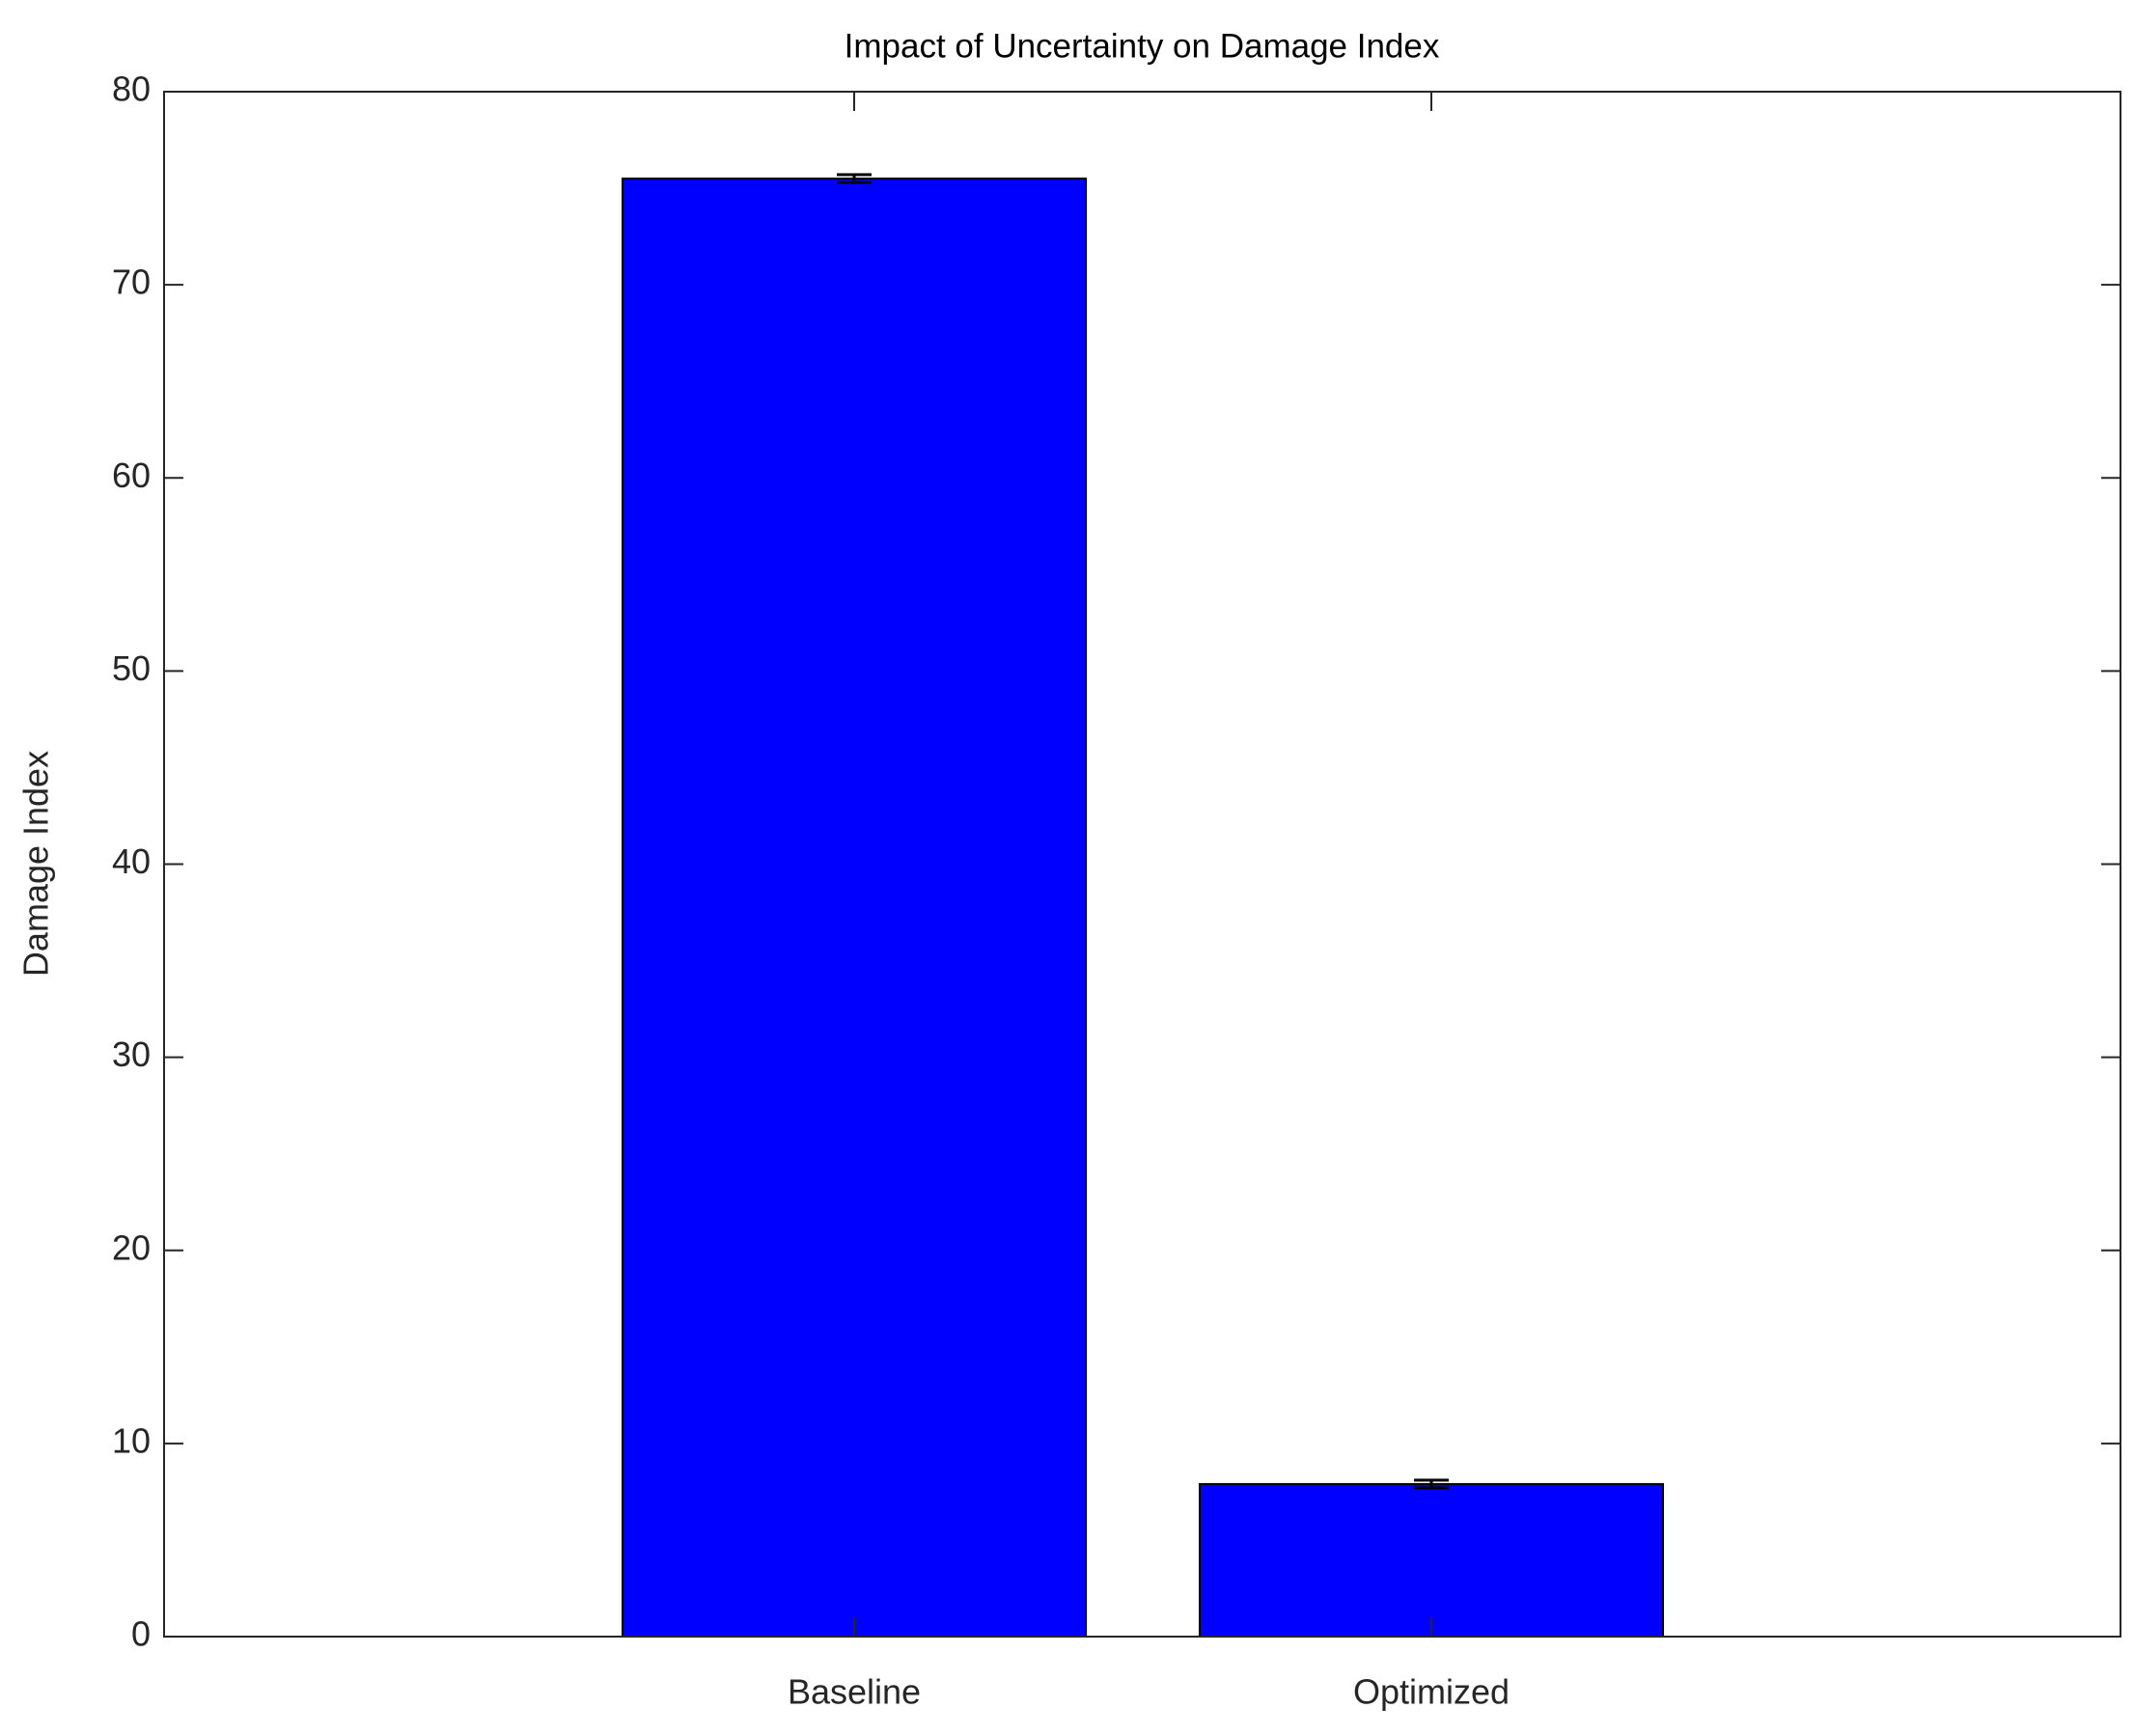  Describe the element at coordinates (141, 1634) in the screenshot. I see `y-tick-label: 0` at that location.